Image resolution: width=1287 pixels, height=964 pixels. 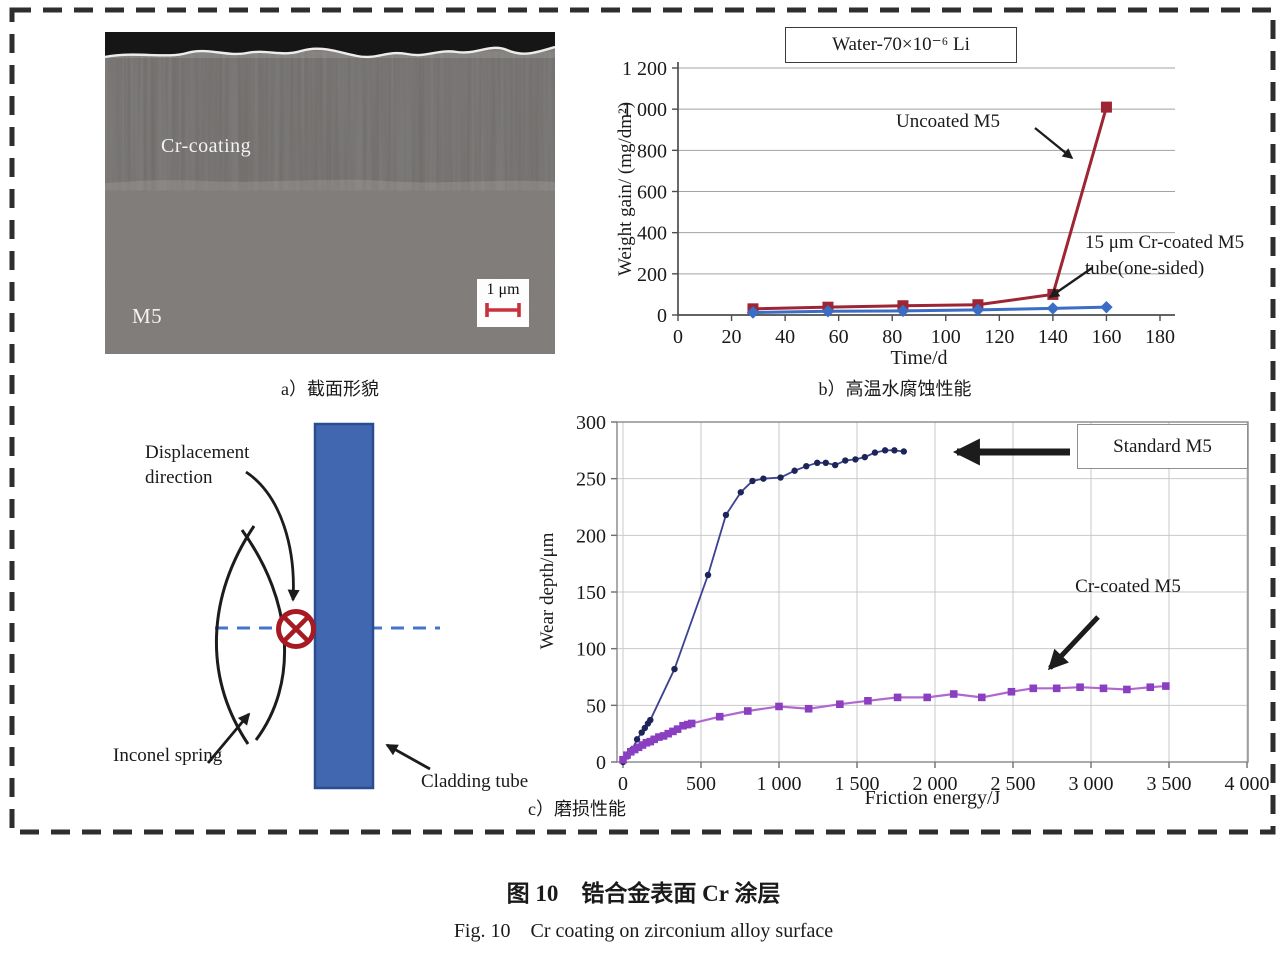 I want to click on svg-text: 160, so click(x=1106, y=337).